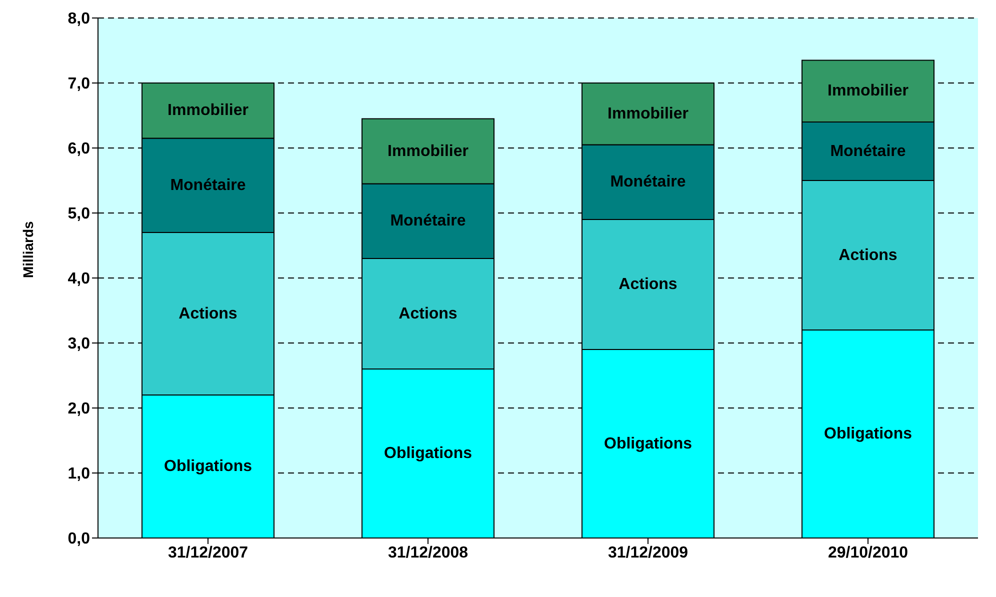 The height and width of the screenshot is (597, 996). I want to click on y-tick-label: 0,0, so click(79, 539).